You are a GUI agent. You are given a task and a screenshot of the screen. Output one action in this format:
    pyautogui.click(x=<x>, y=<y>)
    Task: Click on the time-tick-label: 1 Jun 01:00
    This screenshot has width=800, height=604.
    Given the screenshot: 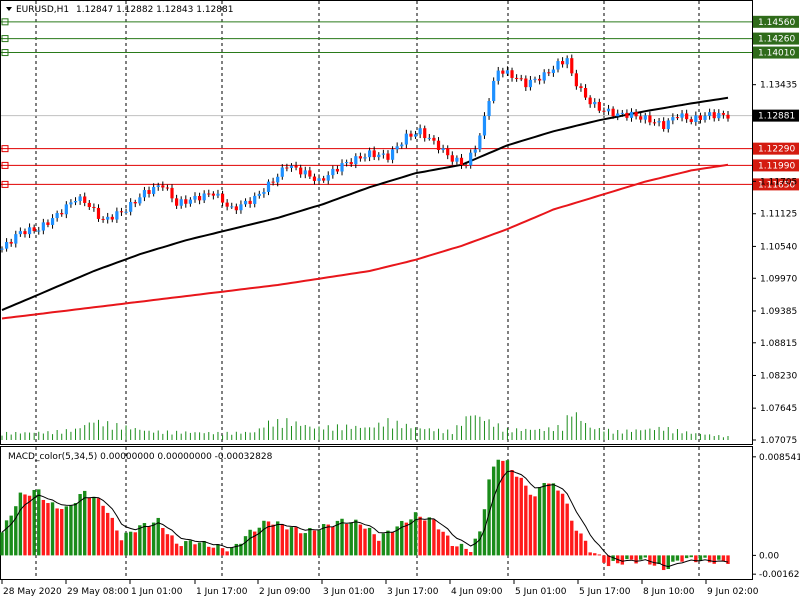 What is the action you would take?
    pyautogui.click(x=157, y=592)
    